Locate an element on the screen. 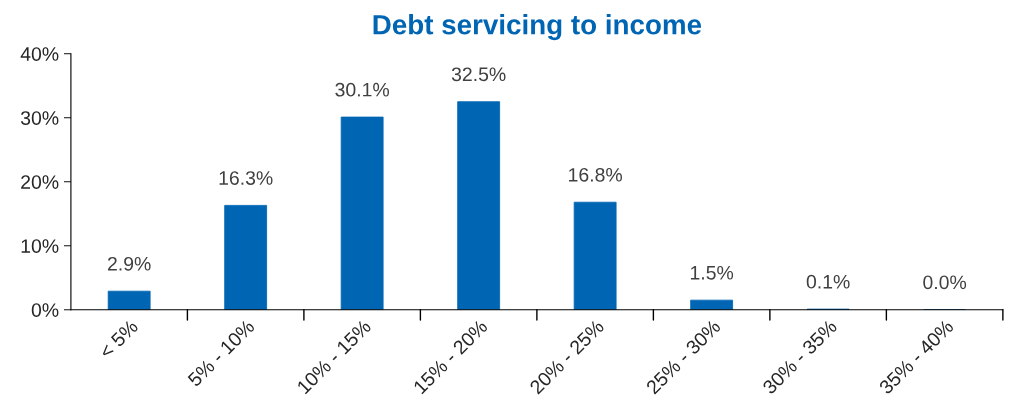 Image resolution: width=1013 pixels, height=413 pixels. x-tick-label: 35% - 40% is located at coordinates (916, 356).